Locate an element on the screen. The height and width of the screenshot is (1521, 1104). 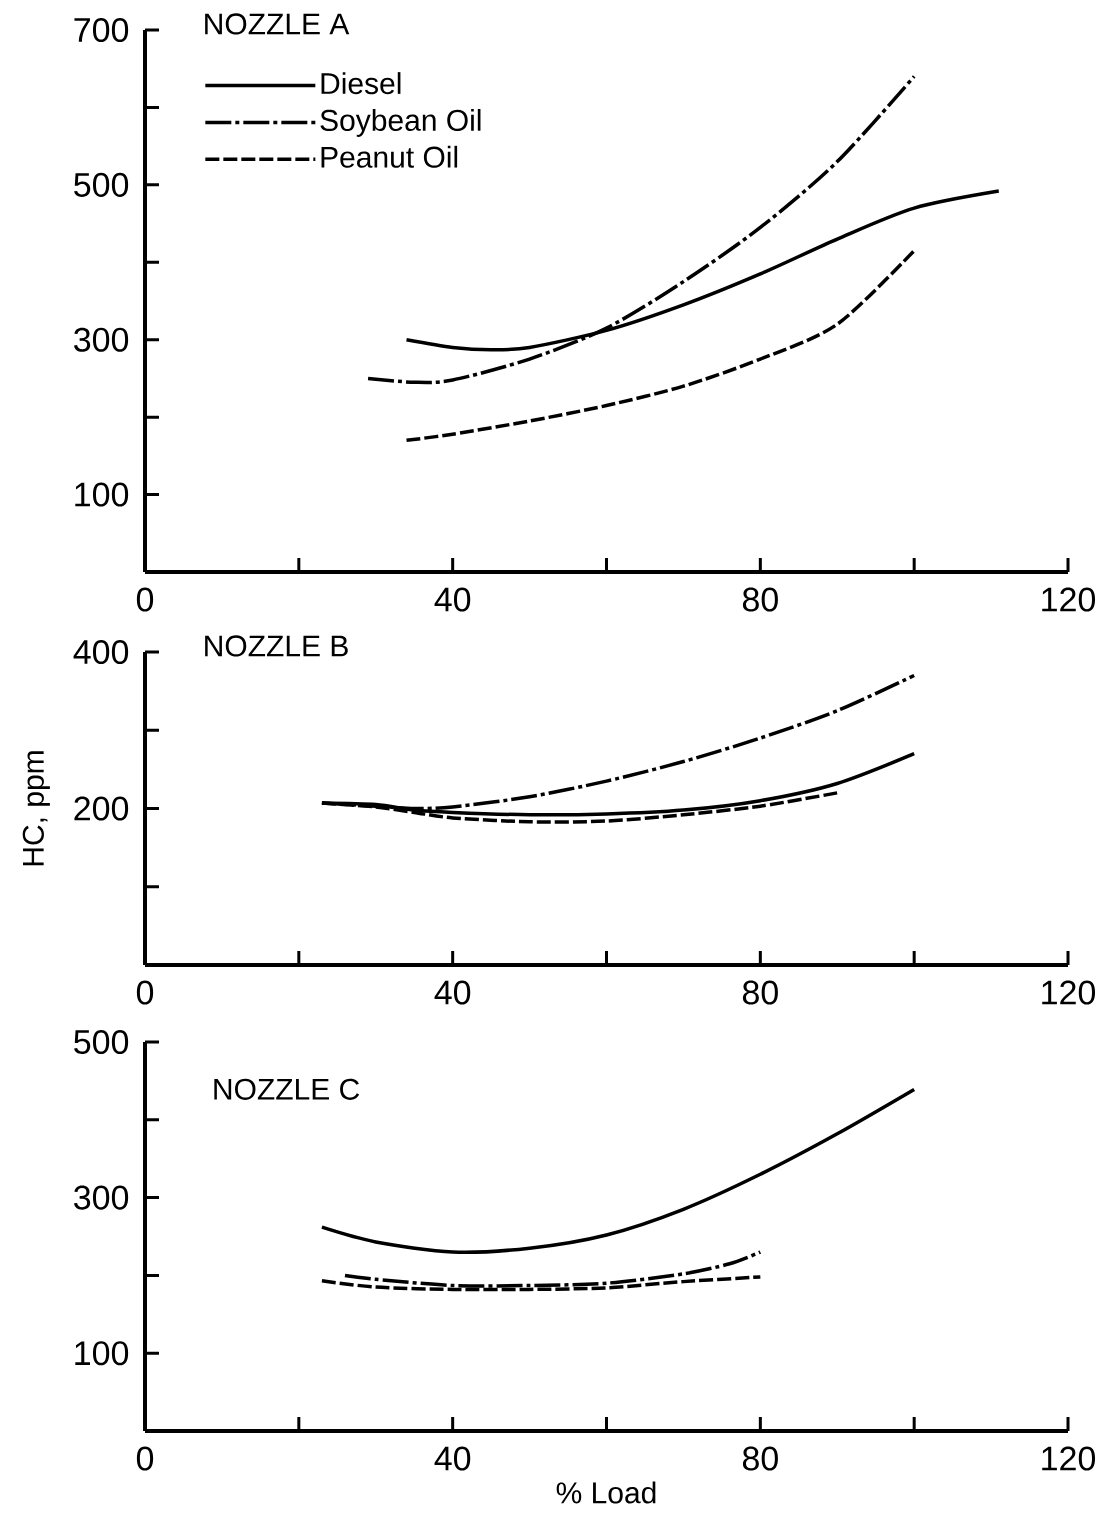
text: NOZZLE C is located at coordinates (287, 1089).